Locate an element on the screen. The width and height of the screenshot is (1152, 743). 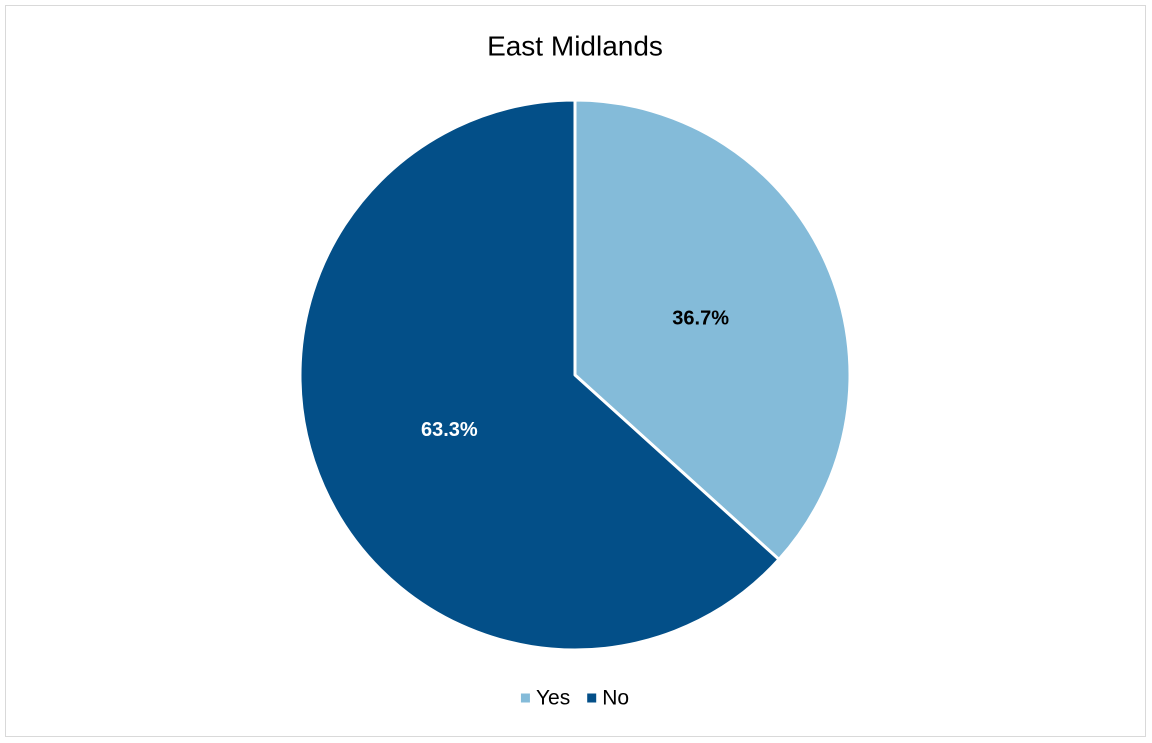
legend-label: Yes is located at coordinates (553, 698).